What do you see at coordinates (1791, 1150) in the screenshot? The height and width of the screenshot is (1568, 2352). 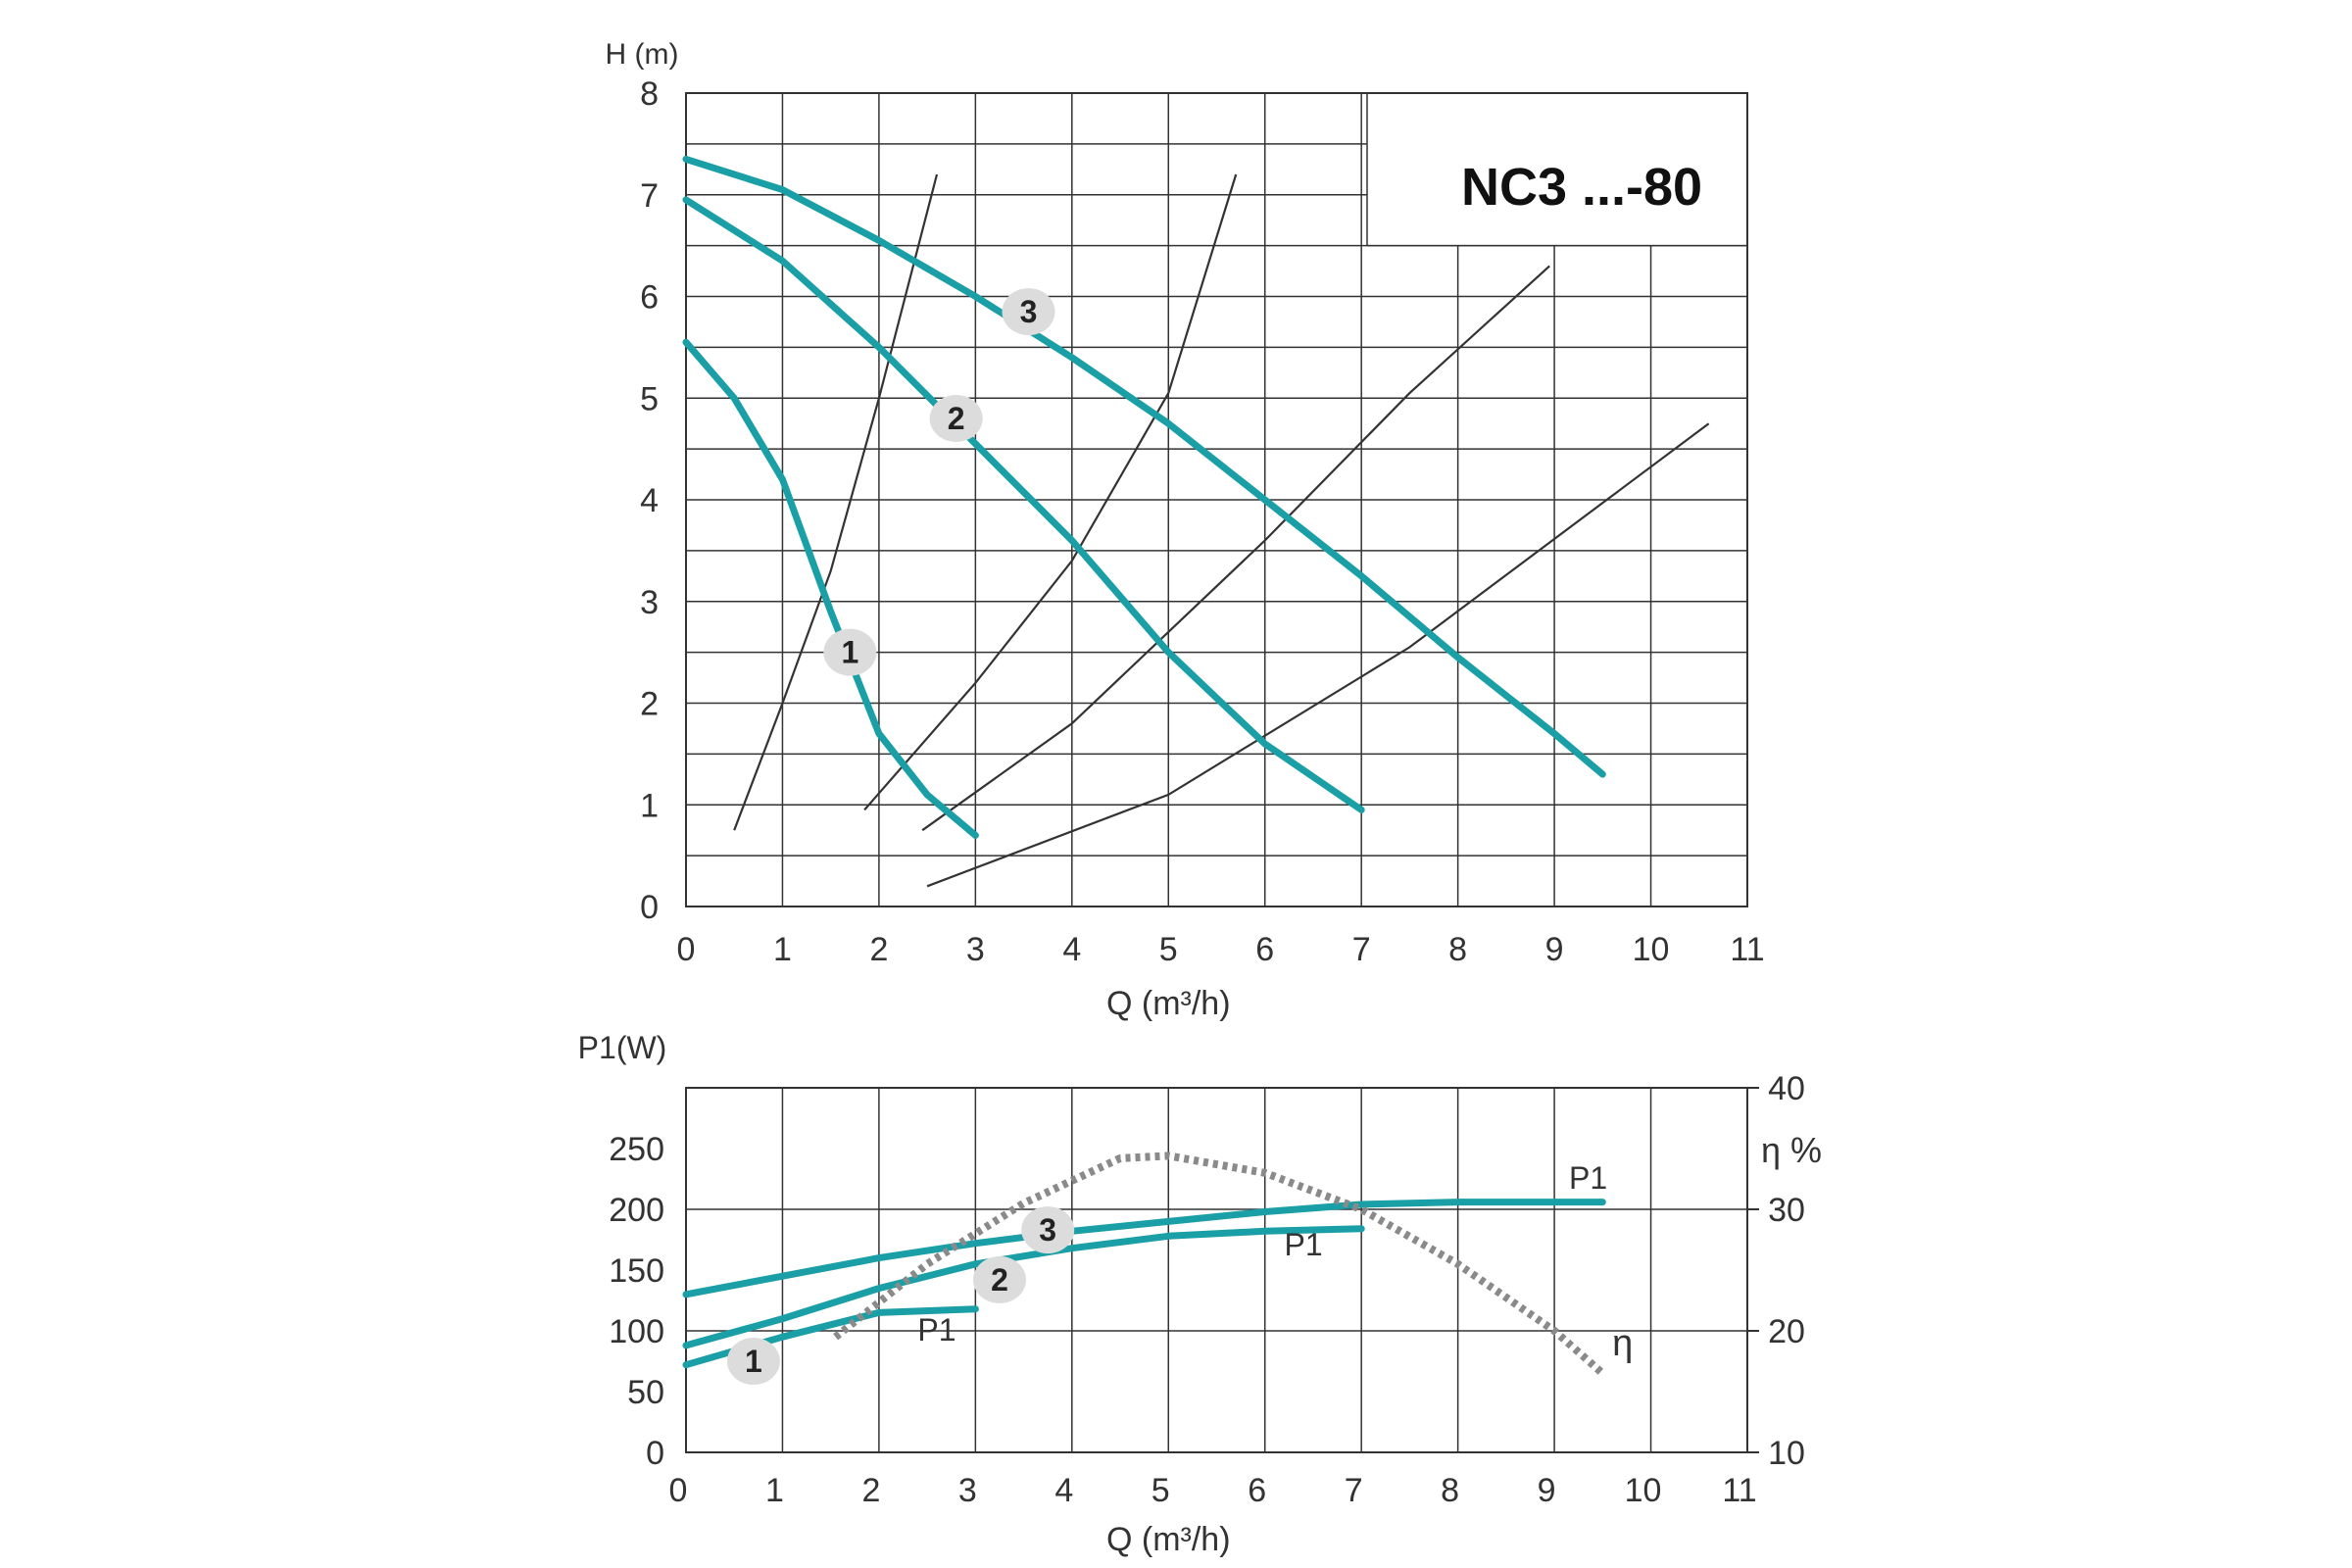 I see `power-chart-right-label: η %` at bounding box center [1791, 1150].